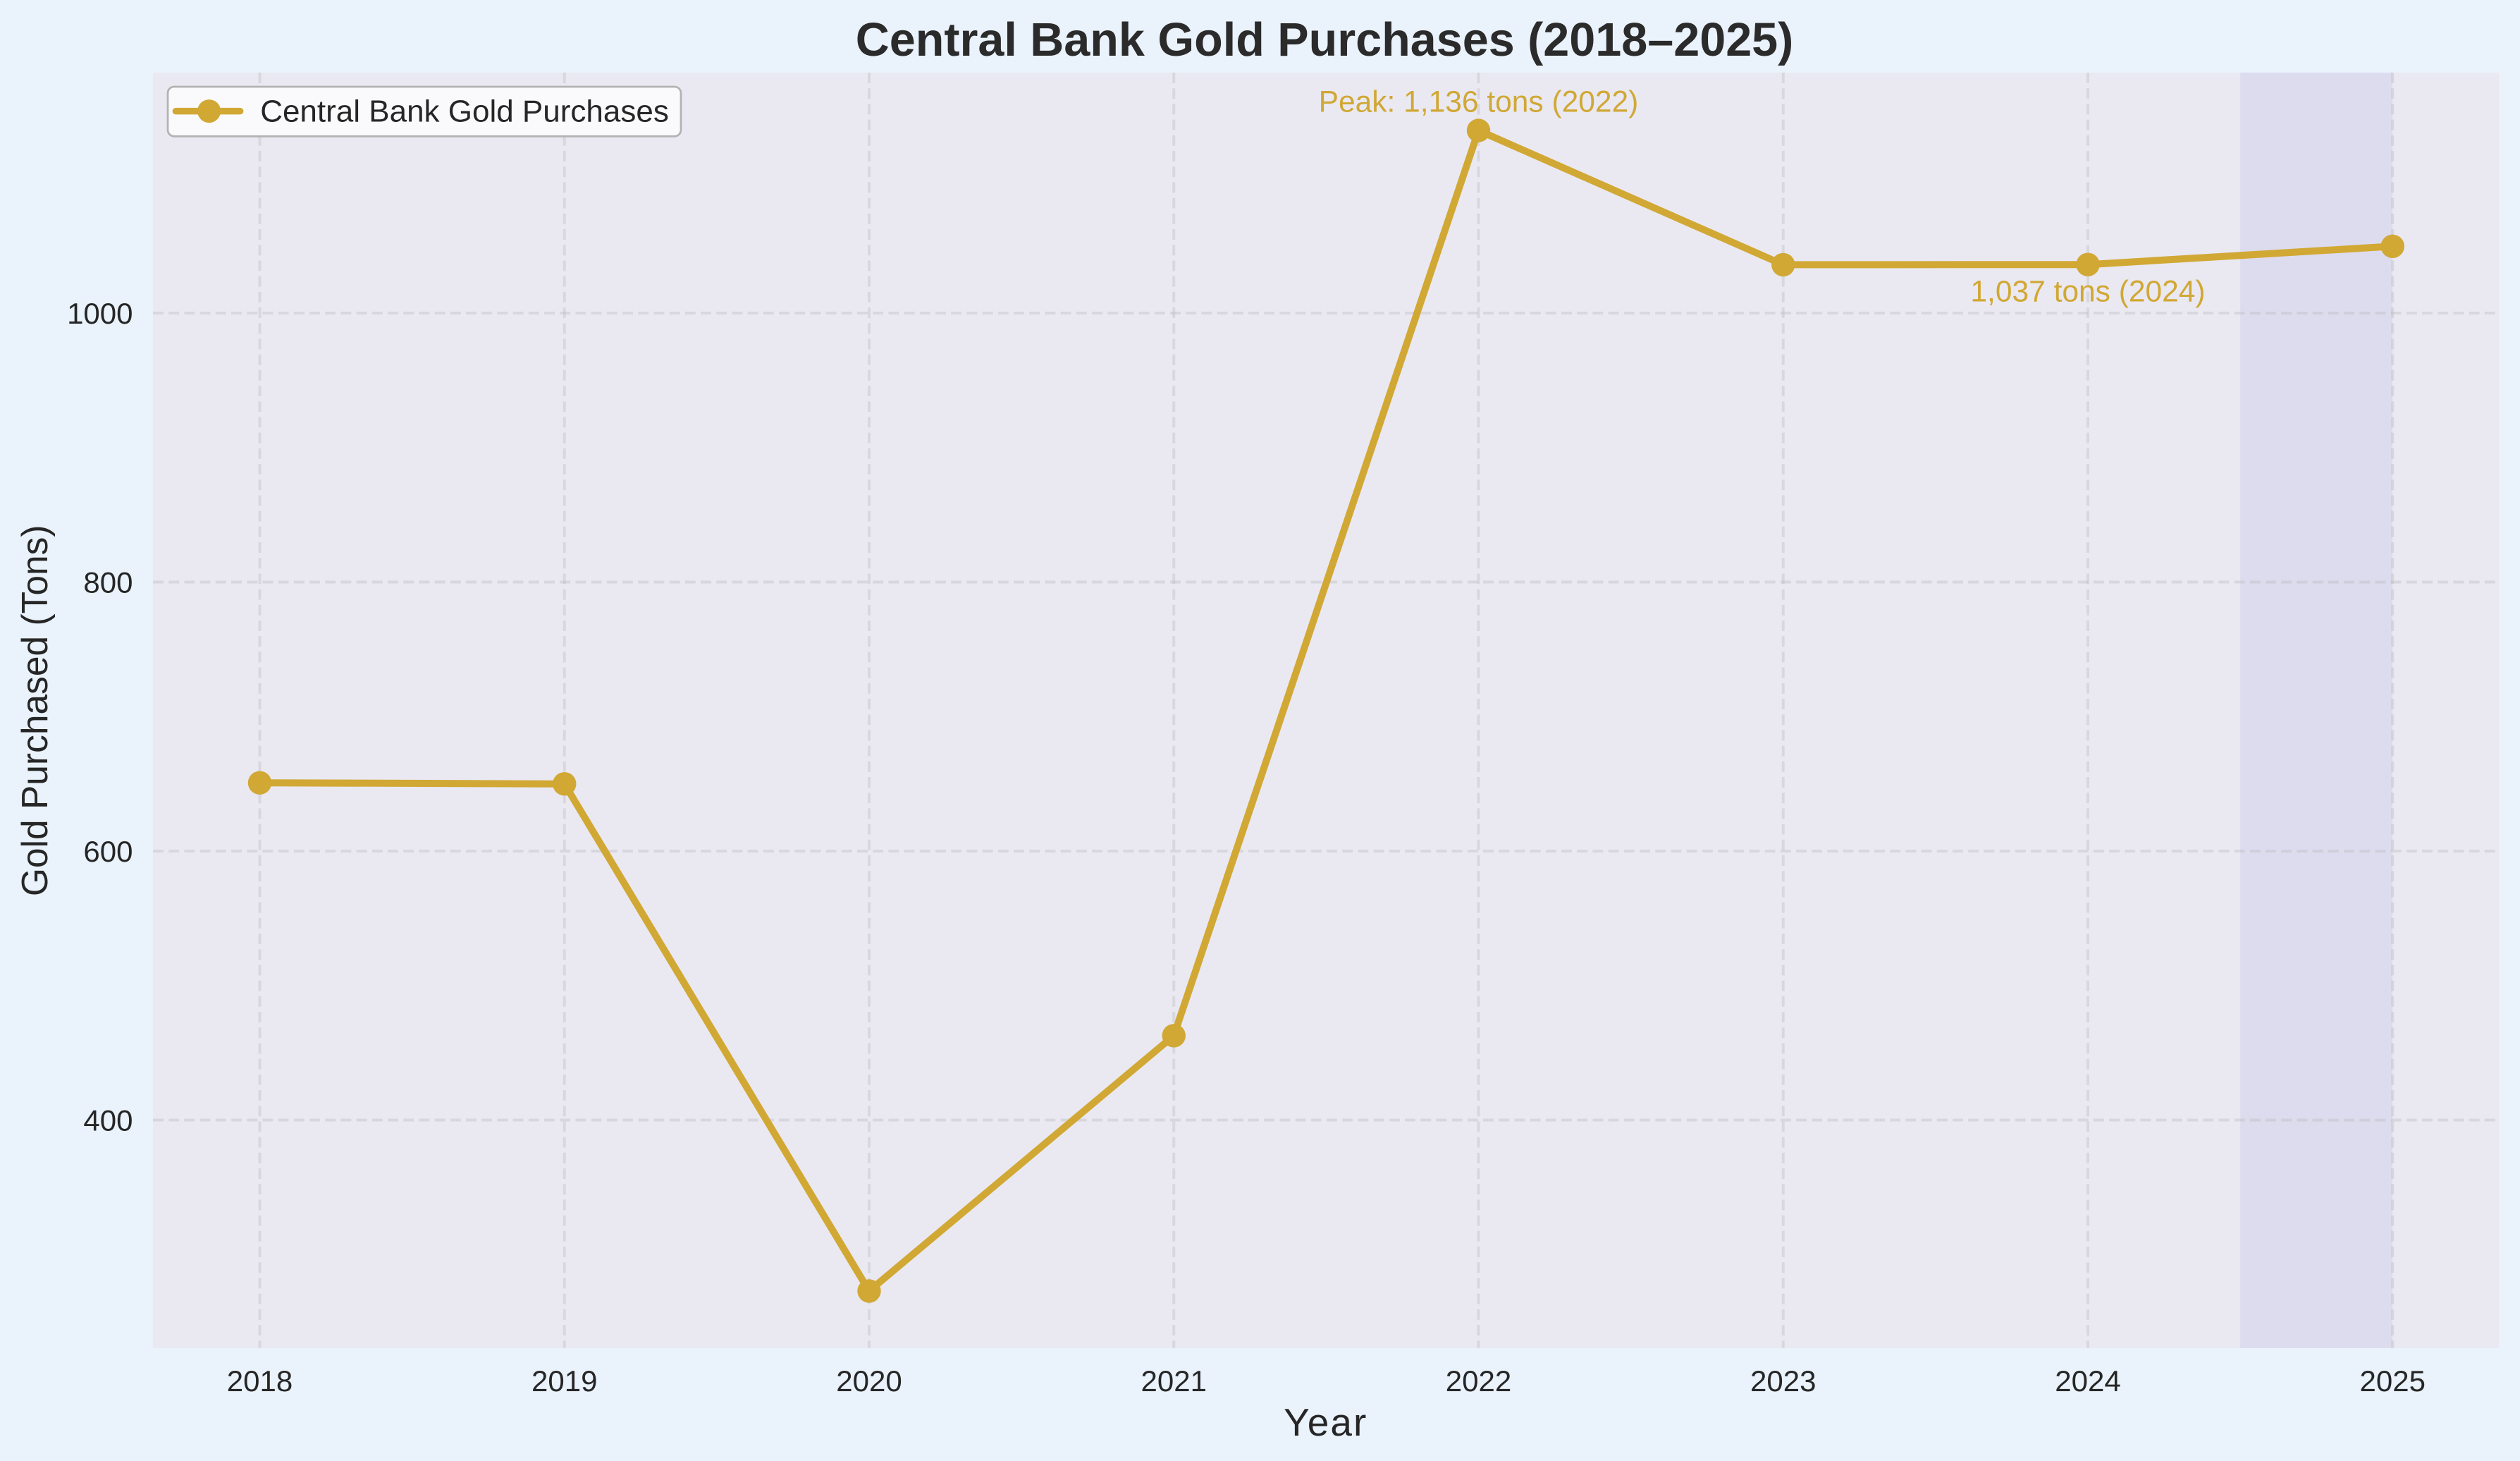 The image size is (2520, 1461). Describe the element at coordinates (1325, 1422) in the screenshot. I see `svg-text: Year` at that location.